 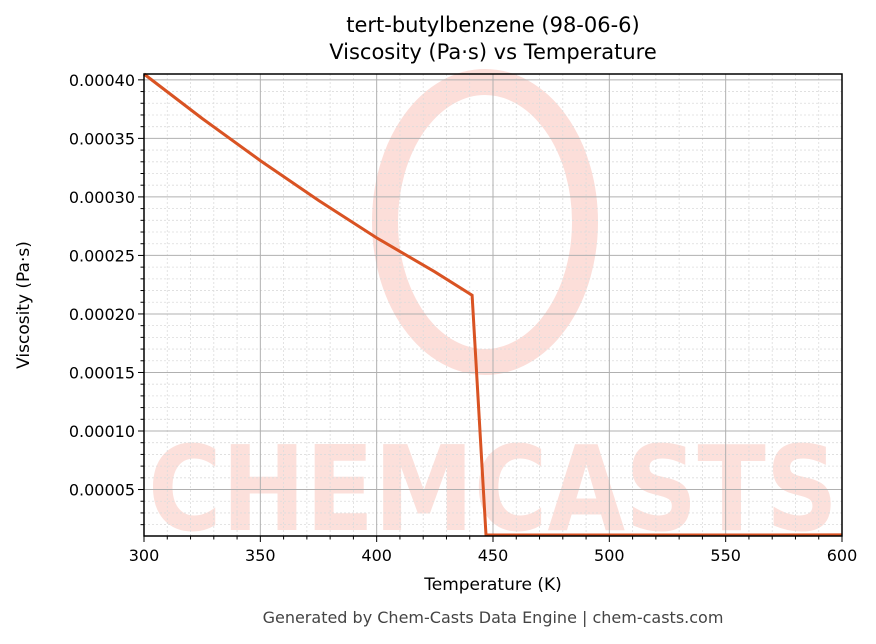 What do you see at coordinates (842, 555) in the screenshot?
I see `svg-text: 600` at bounding box center [842, 555].